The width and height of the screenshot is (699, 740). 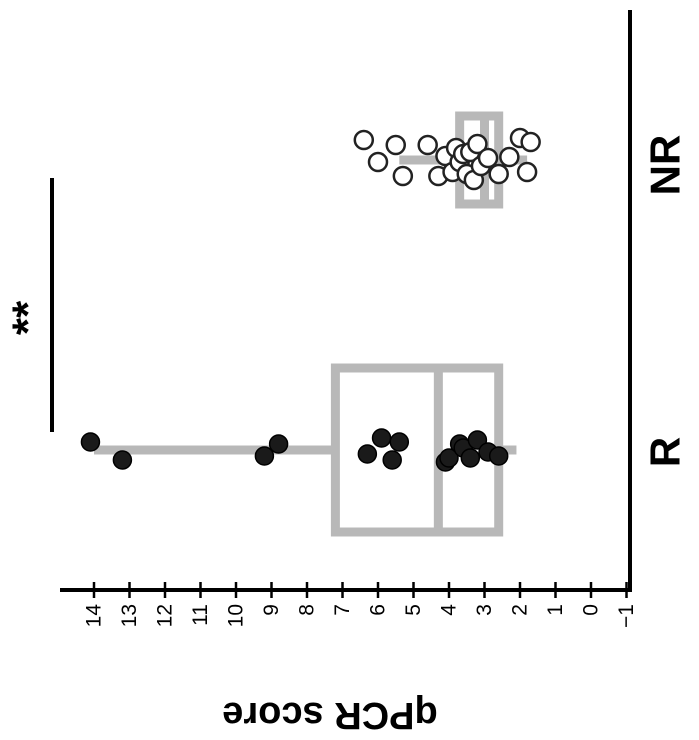 I want to click on y-tick-label-5: 9, so click(x=271, y=610).